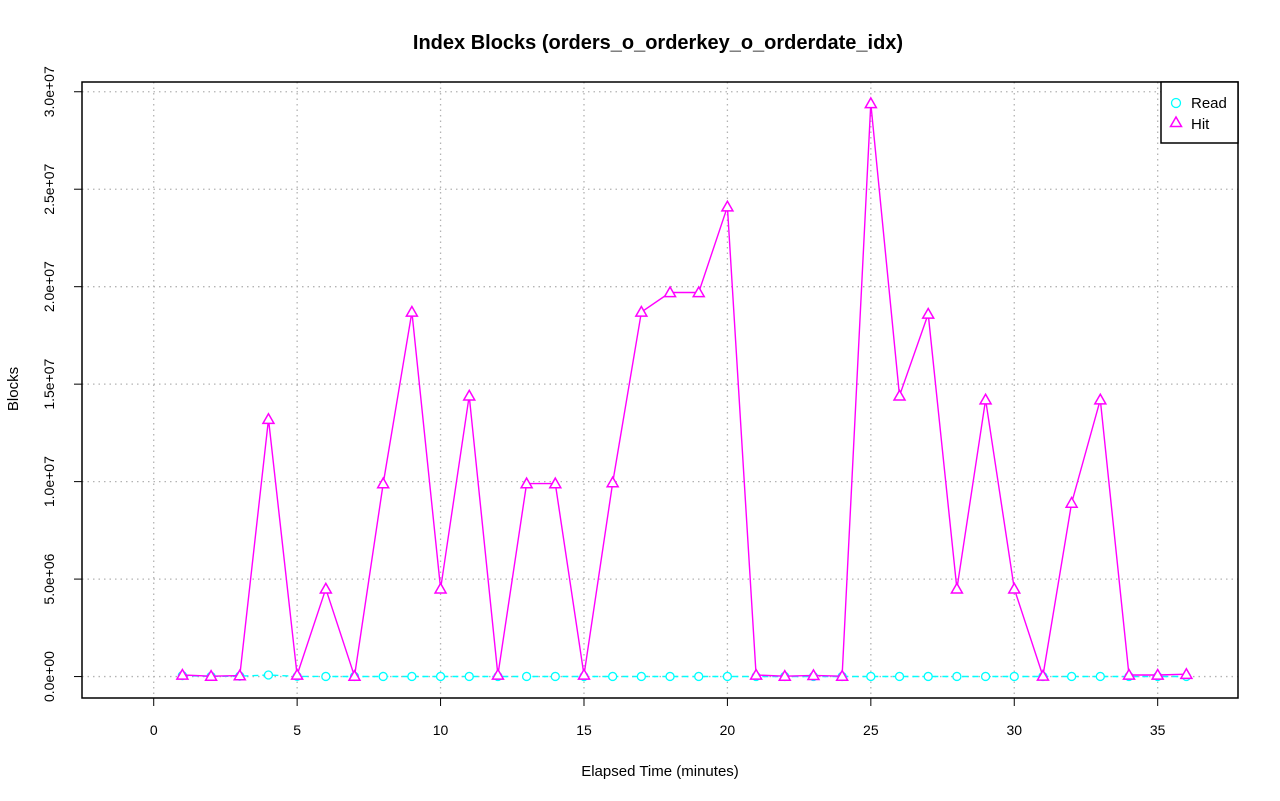 The image size is (1280, 801). I want to click on y-tick-label: 1.0e+07, so click(49, 481).